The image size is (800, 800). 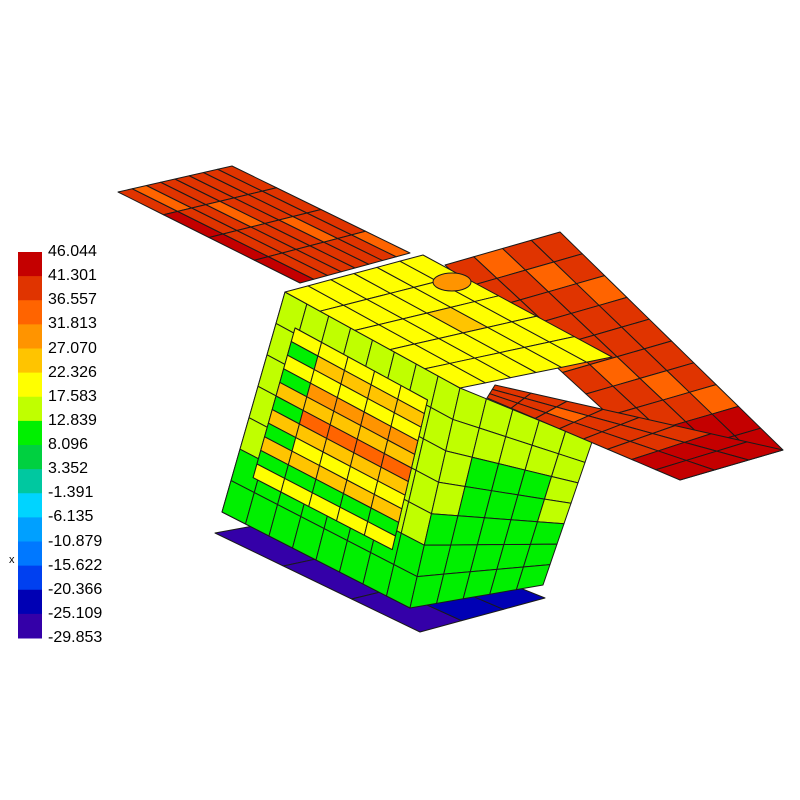 I want to click on body-right-face-cell, so click(x=533, y=577).